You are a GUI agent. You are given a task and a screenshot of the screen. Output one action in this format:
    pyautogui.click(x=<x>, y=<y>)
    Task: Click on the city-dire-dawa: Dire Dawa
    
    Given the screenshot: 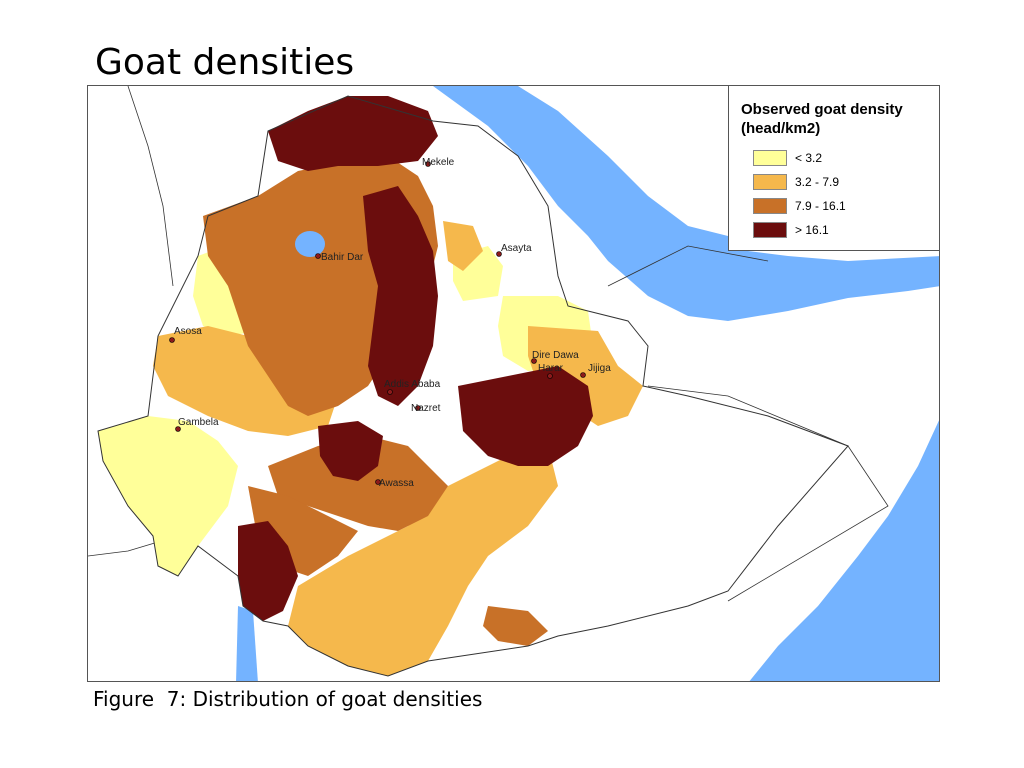 What is the action you would take?
    pyautogui.click(x=555, y=357)
    